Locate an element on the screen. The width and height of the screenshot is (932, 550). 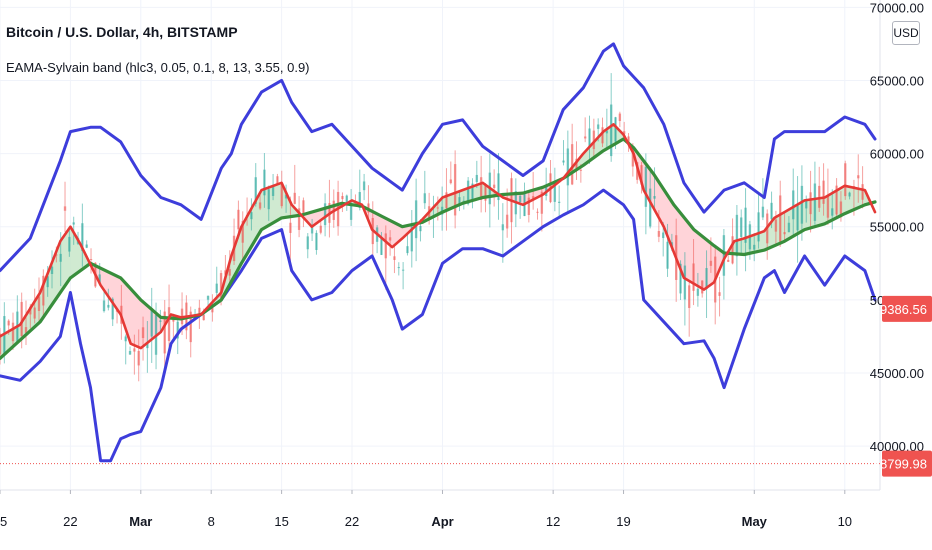
x-tick-label: Mar is located at coordinates (140, 521).